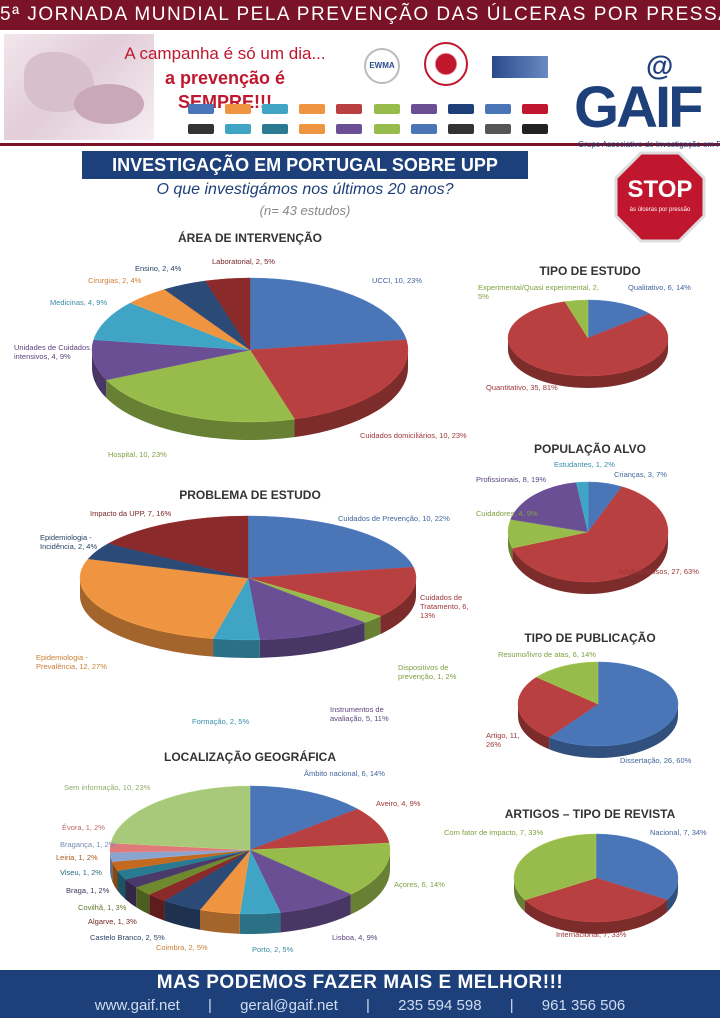  Describe the element at coordinates (289, 1005) in the screenshot. I see `email-link: geral@gaif.net` at that location.